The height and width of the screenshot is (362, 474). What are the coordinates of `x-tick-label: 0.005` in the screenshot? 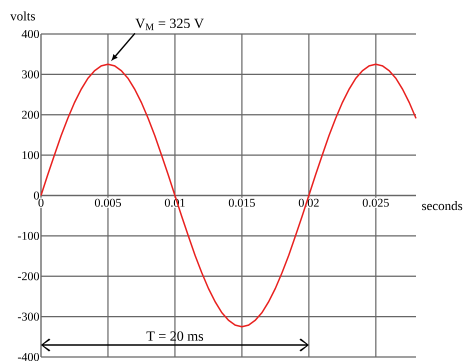 It's located at (107, 202).